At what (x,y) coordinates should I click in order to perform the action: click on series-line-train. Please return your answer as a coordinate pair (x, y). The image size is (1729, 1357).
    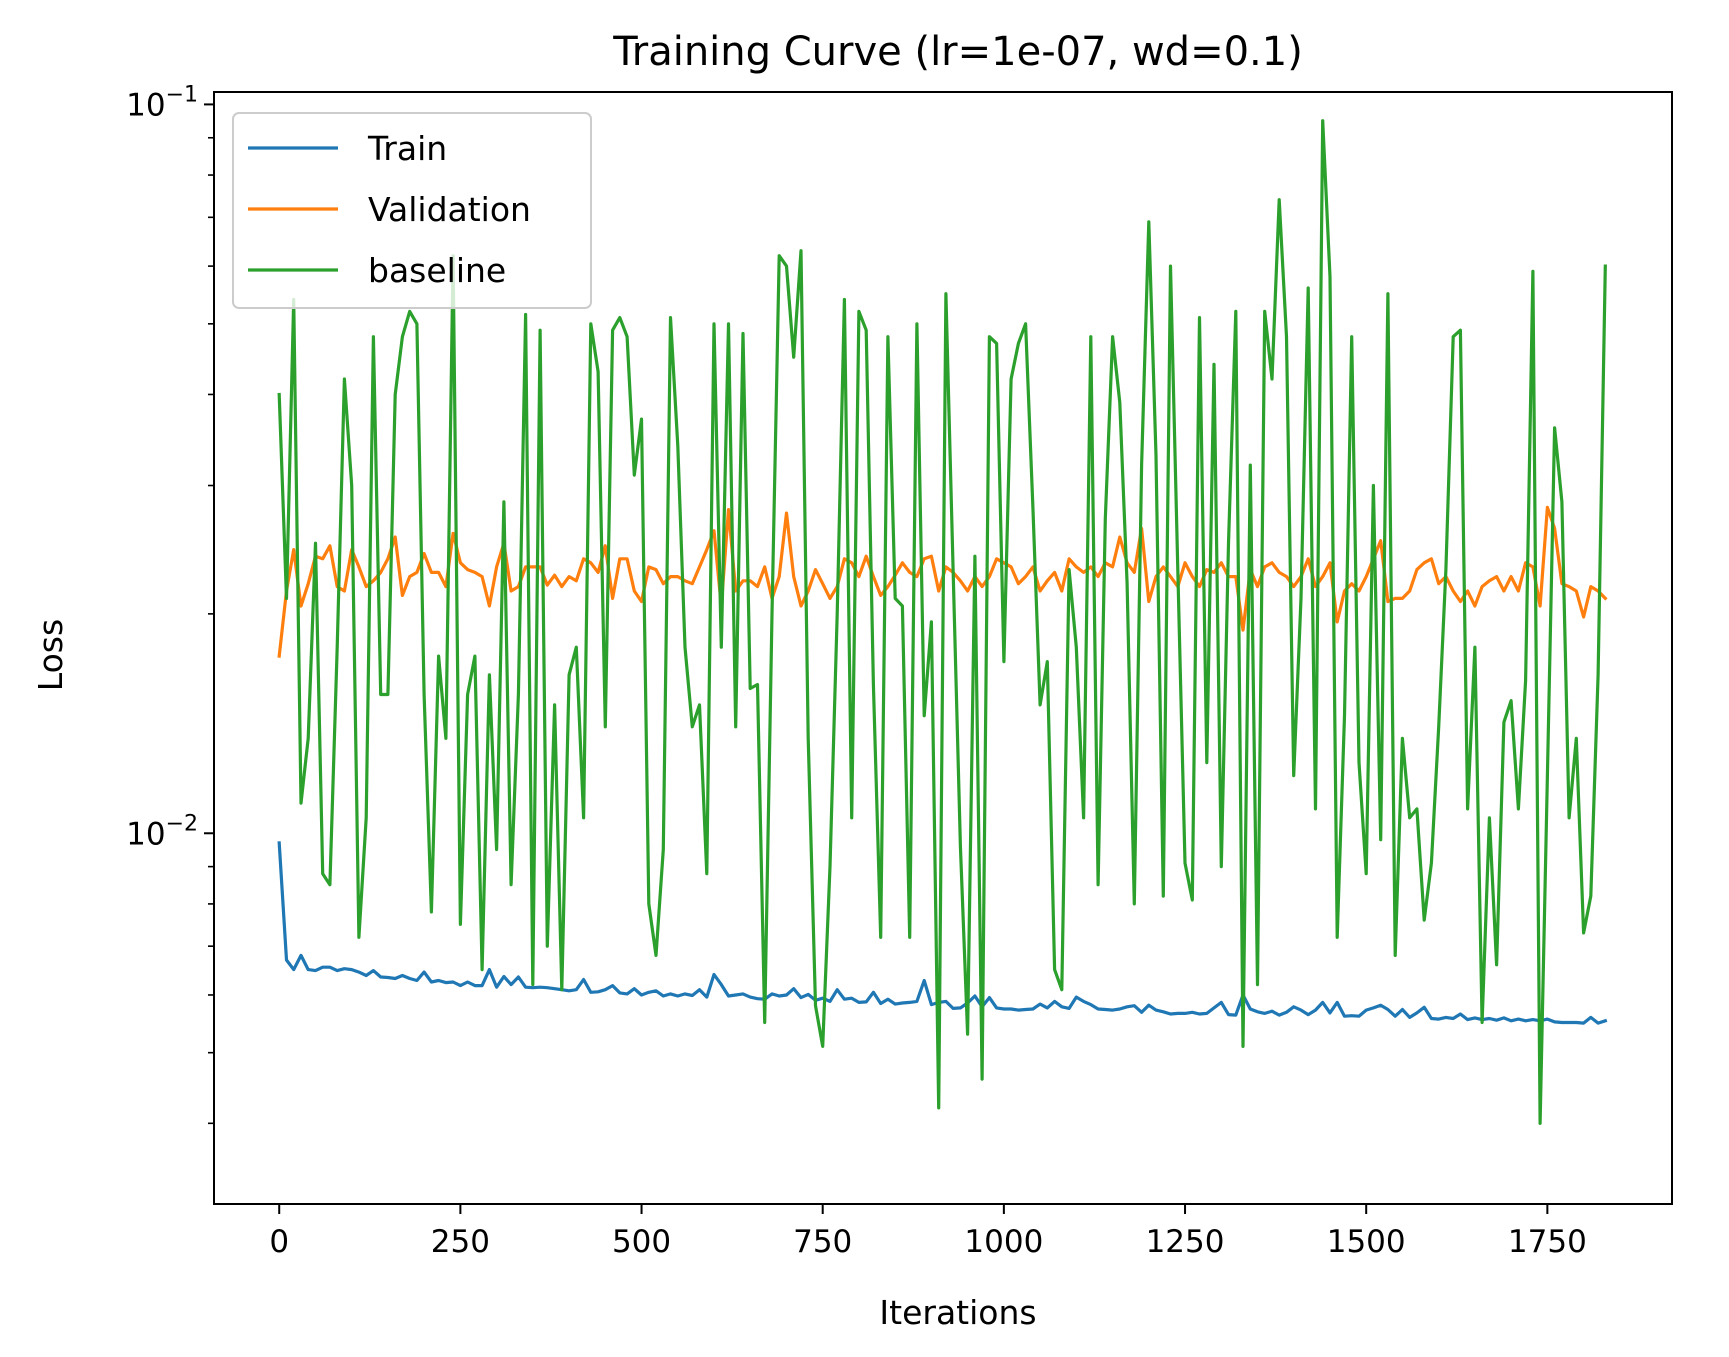
    Looking at the image, I should click on (942, 933).